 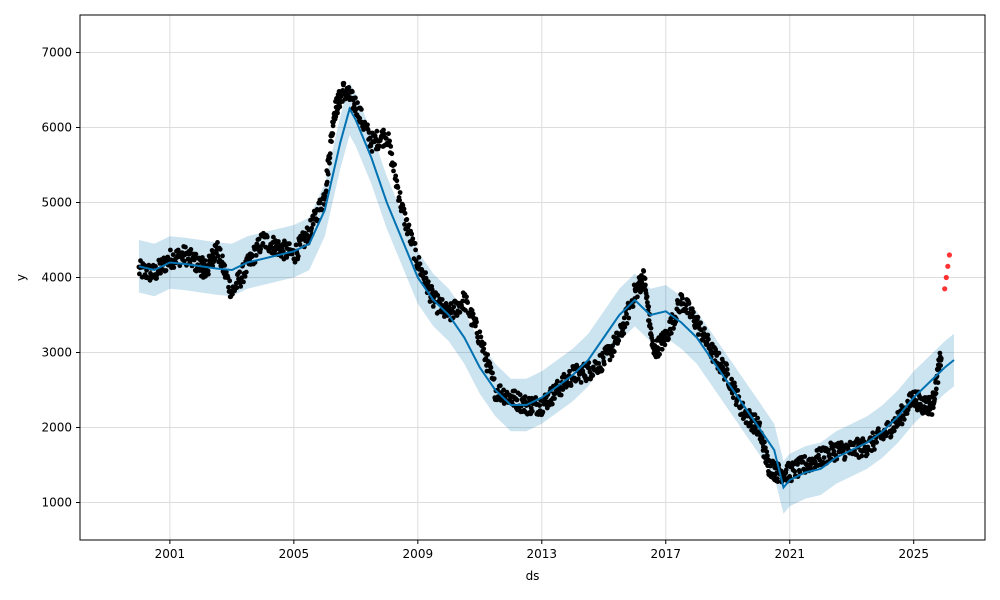 I want to click on y-axis-label: y, so click(x=21, y=277).